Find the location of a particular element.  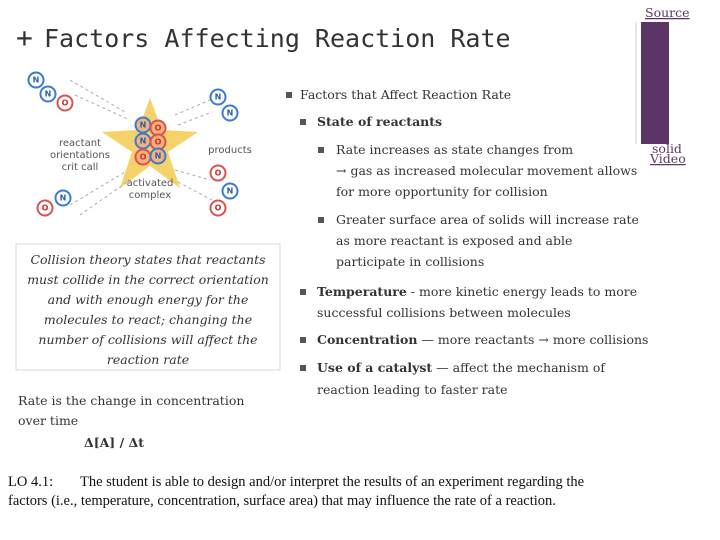

bullet-line: - more kinetic energy leads to more is located at coordinates (522, 291).